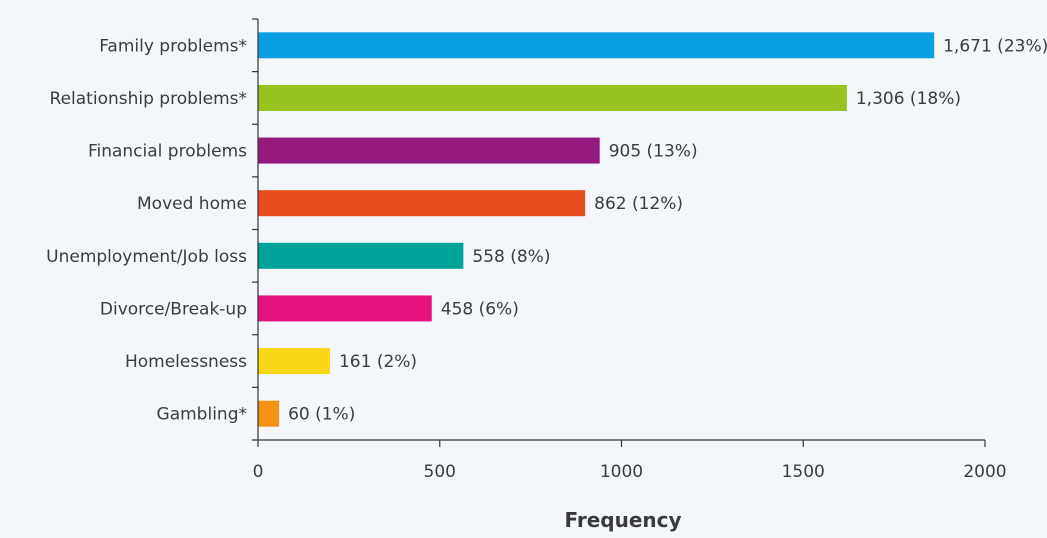  Describe the element at coordinates (803, 472) in the screenshot. I see `x-tick-label: 1500` at that location.